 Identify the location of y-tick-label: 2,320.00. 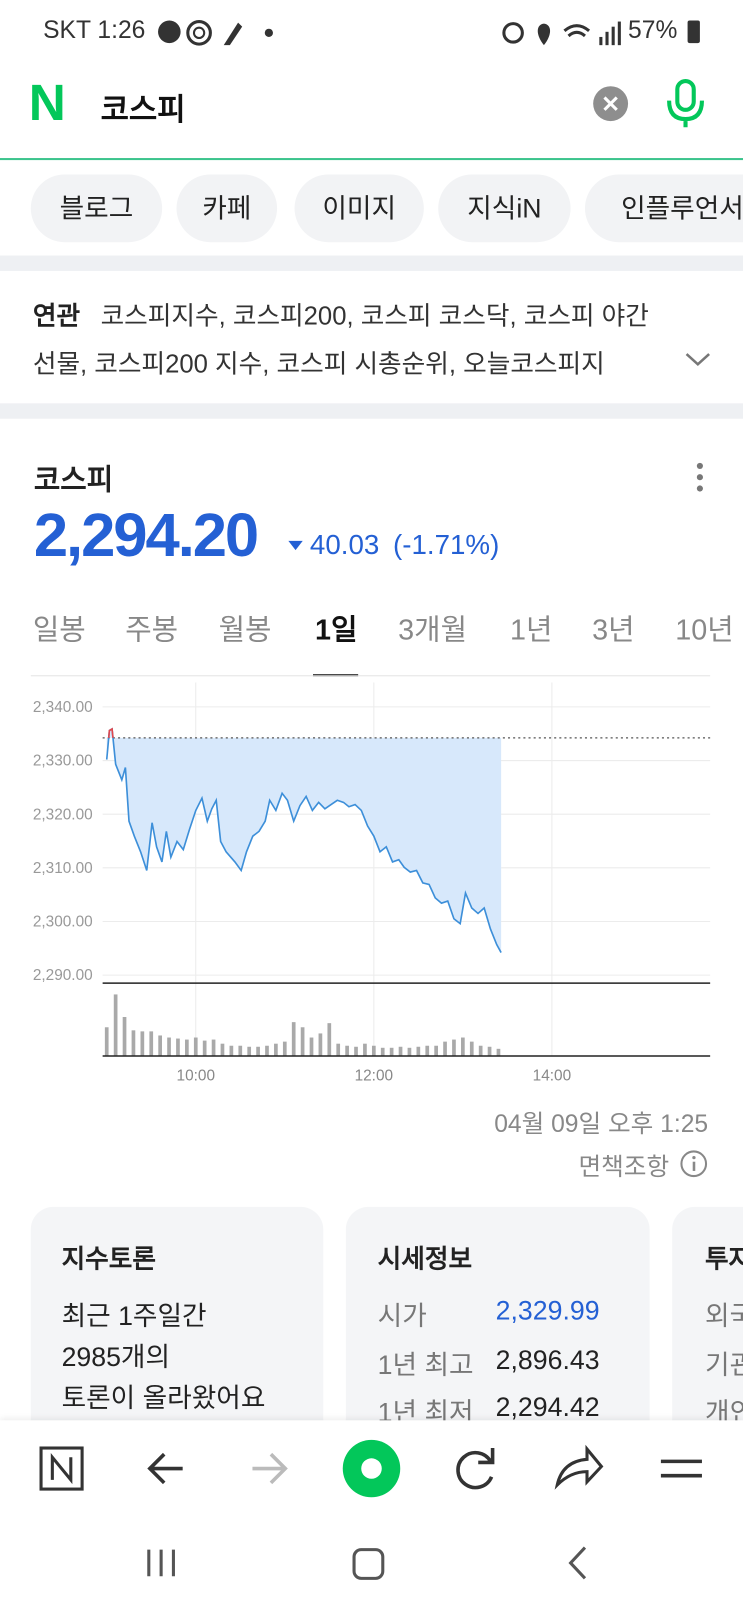
(63, 814).